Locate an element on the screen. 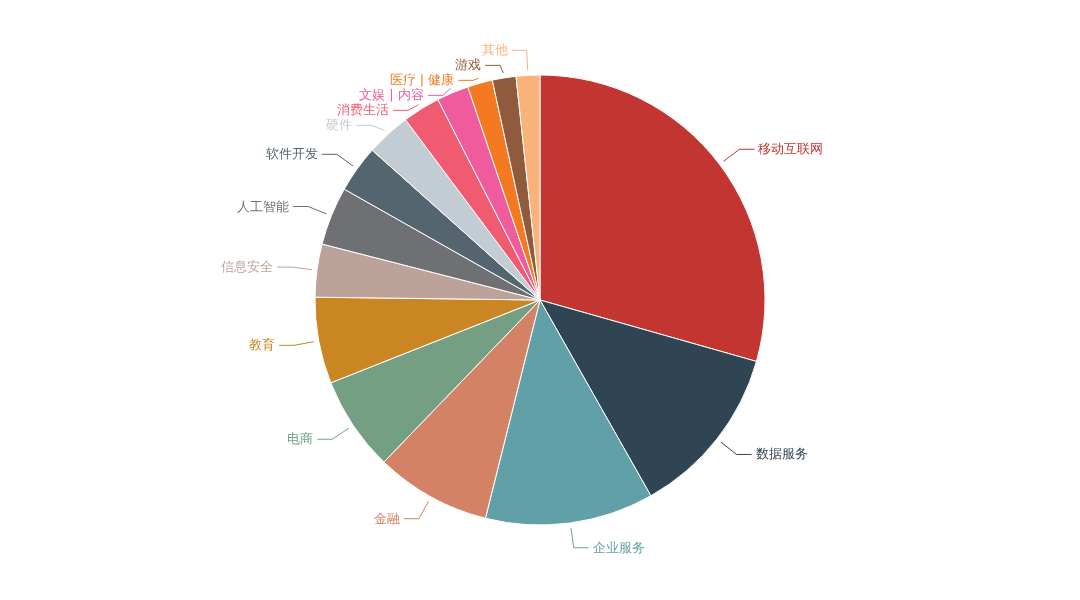 The width and height of the screenshot is (1080, 600). slice-label: 游戏 is located at coordinates (468, 65).